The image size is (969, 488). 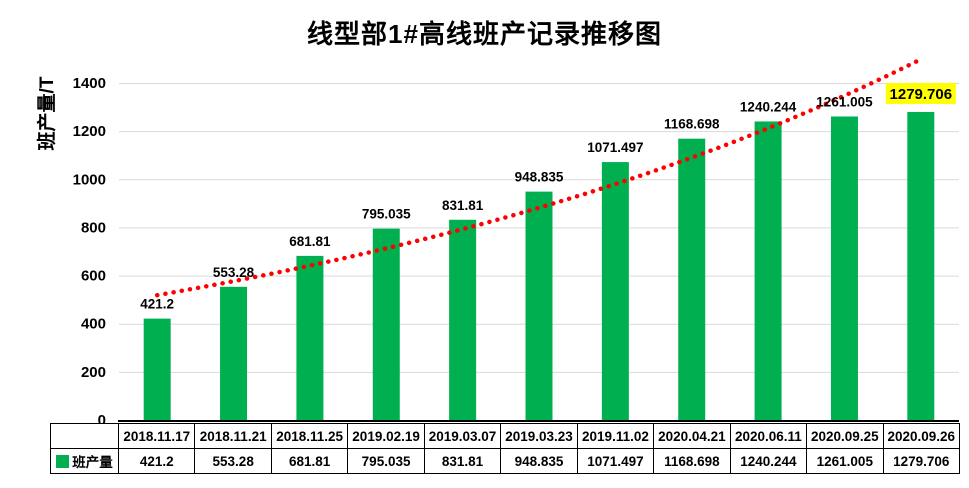 I want to click on bar-value-label: 948.835, so click(x=539, y=177).